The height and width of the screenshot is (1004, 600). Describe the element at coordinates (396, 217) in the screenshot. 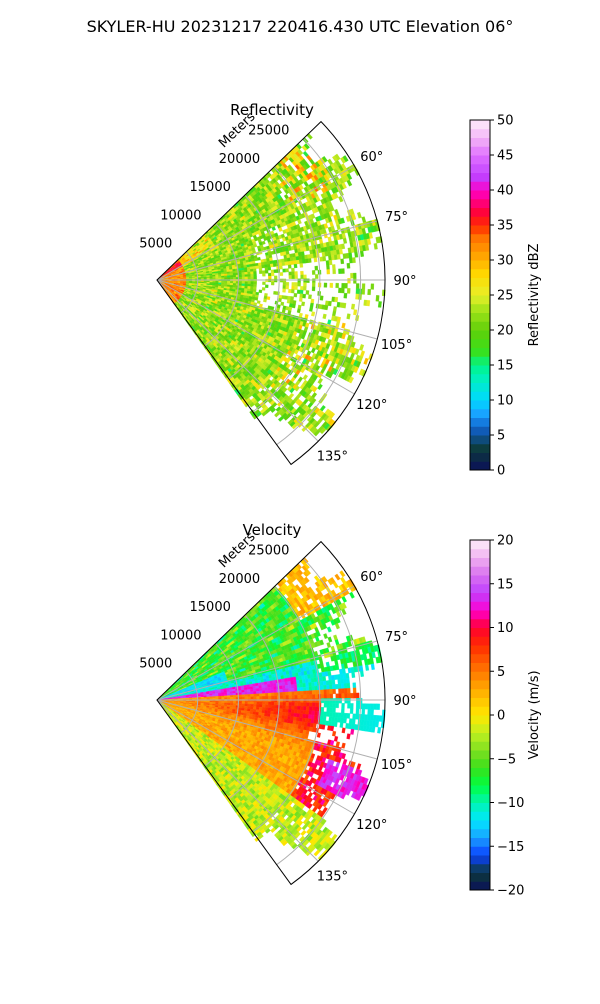

I see `azimuth-tick-label: 75°` at that location.